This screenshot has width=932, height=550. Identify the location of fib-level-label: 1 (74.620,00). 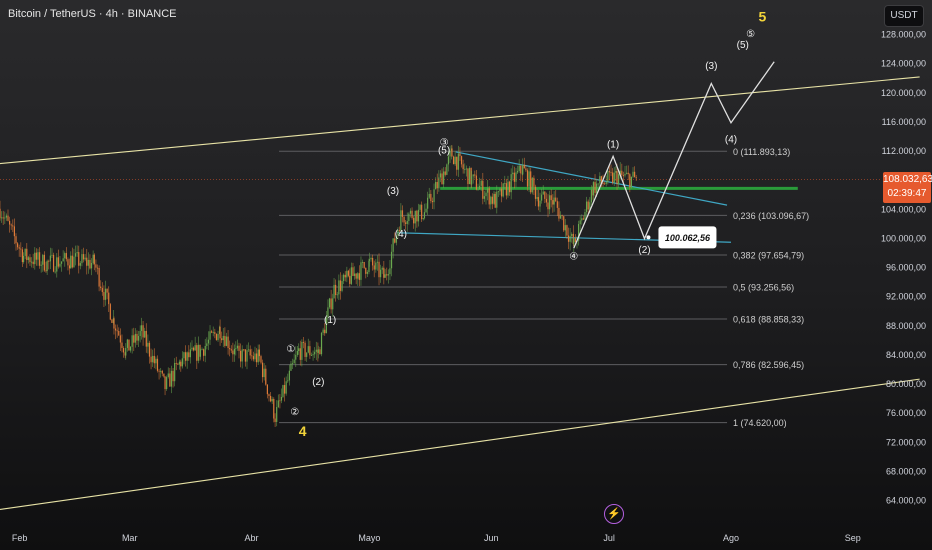
(760, 423).